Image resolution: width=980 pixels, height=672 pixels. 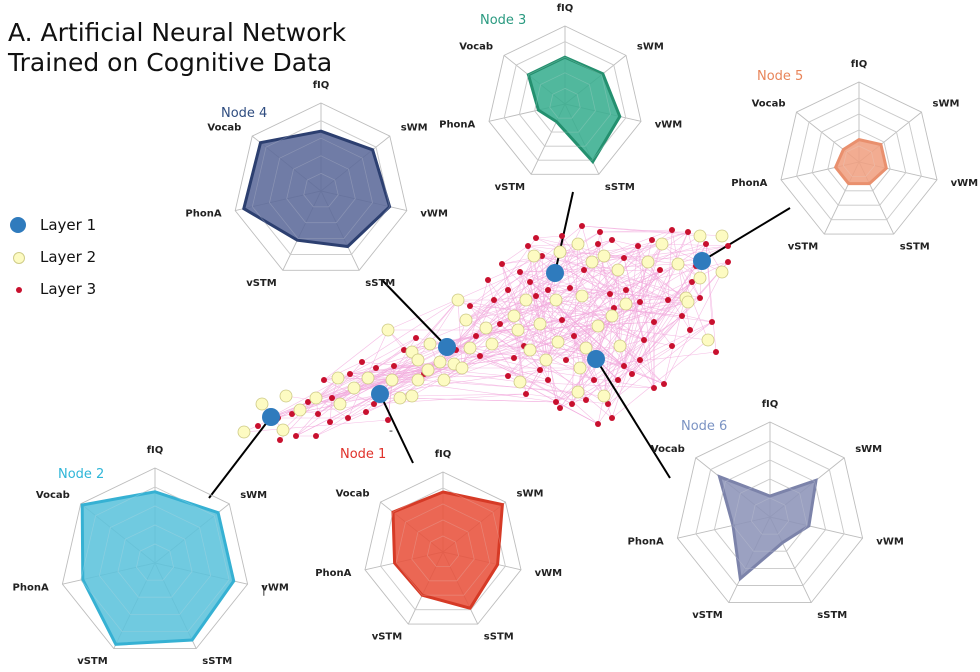 I want to click on layer-1-unit, so click(x=702, y=261).